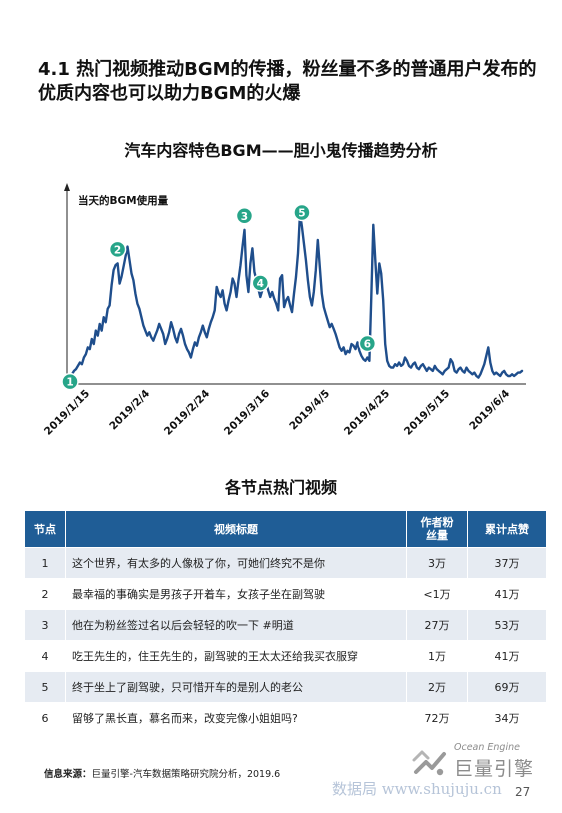  I want to click on x-tick-label: 2019/1/15, so click(67, 413).